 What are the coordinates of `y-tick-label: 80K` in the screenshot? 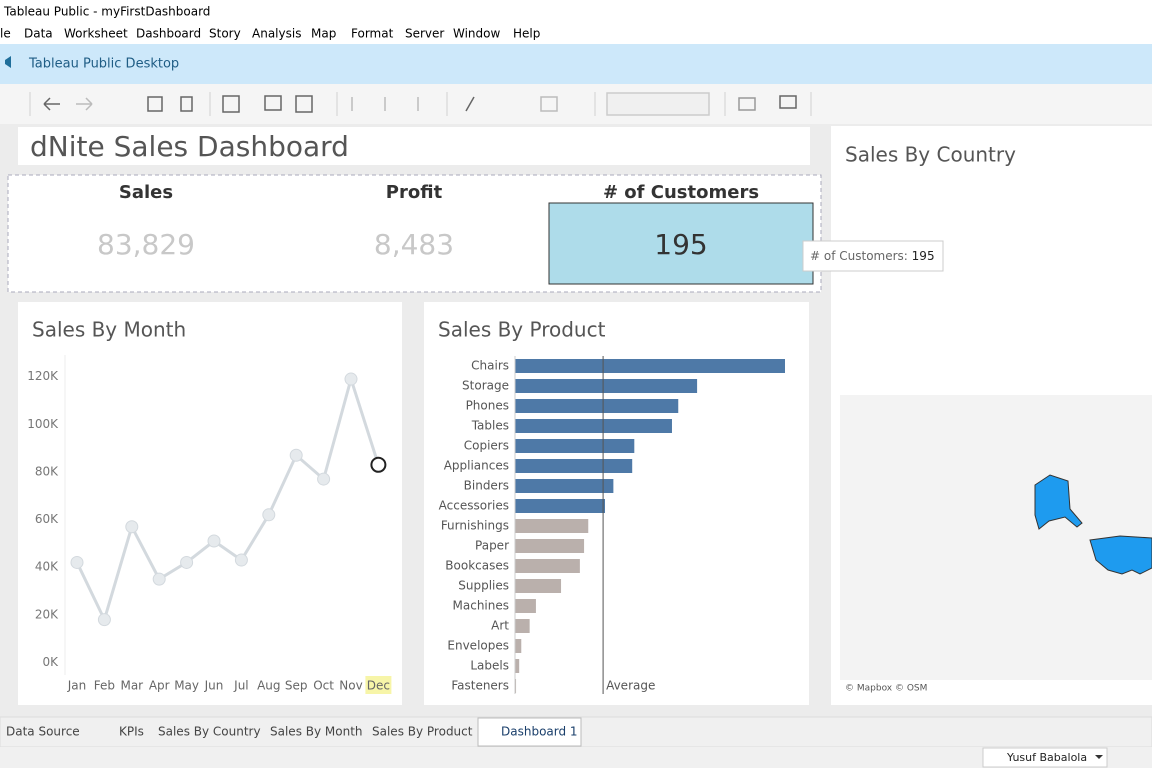 It's located at (47, 471).